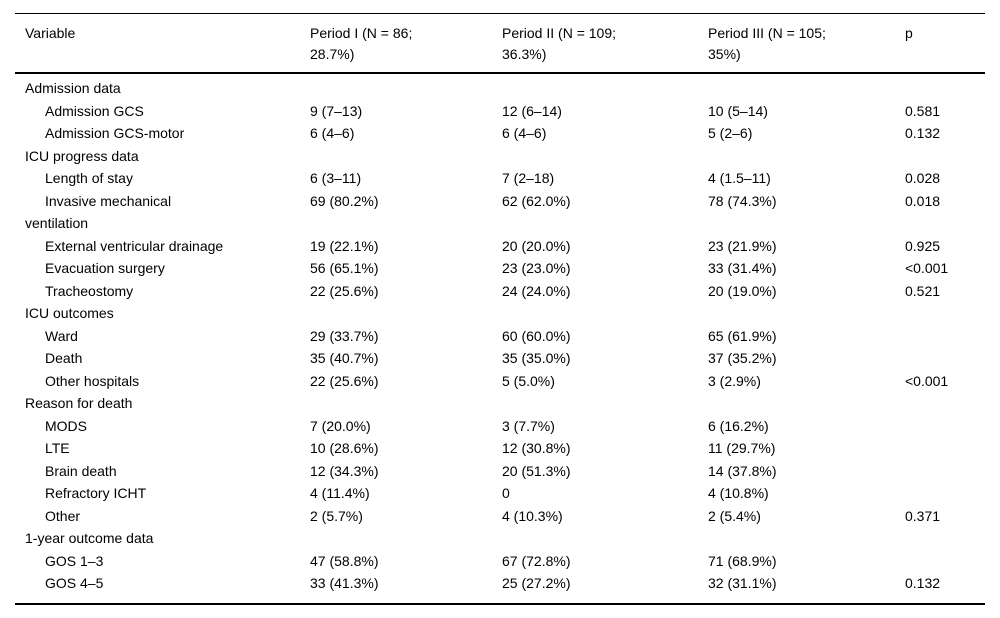  I want to click on period1-cell: 6 (3–11), so click(336, 178).